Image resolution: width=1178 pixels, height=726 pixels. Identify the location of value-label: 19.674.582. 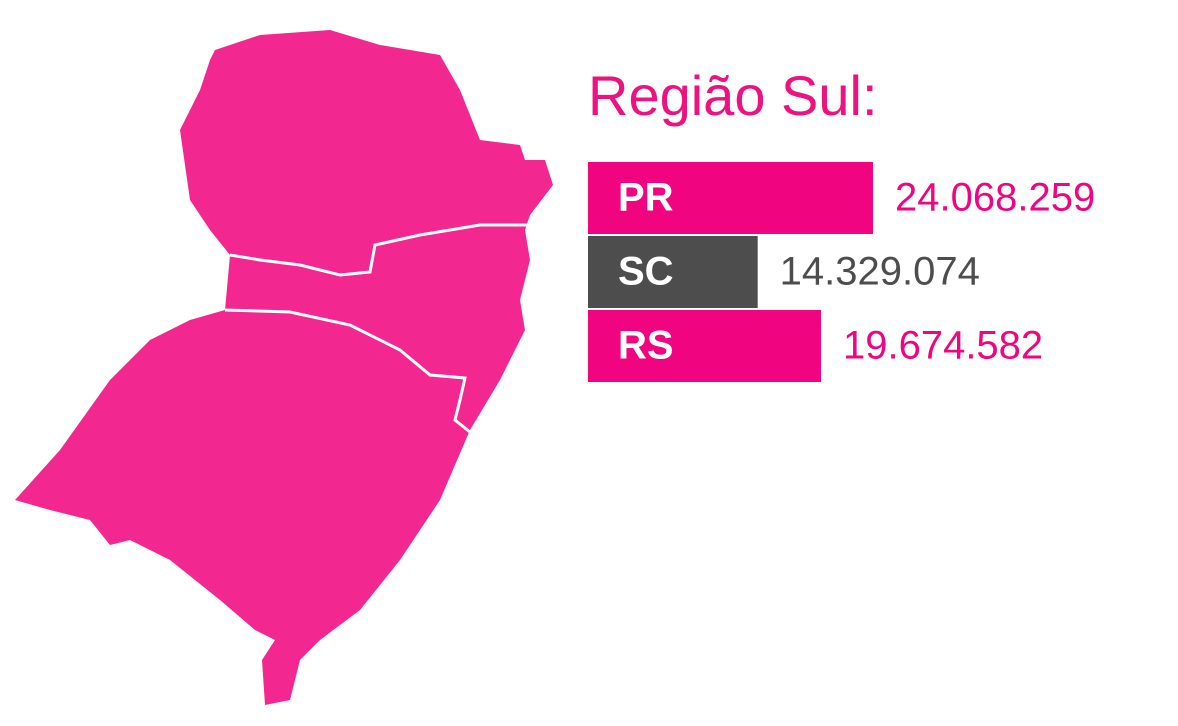
(943, 346).